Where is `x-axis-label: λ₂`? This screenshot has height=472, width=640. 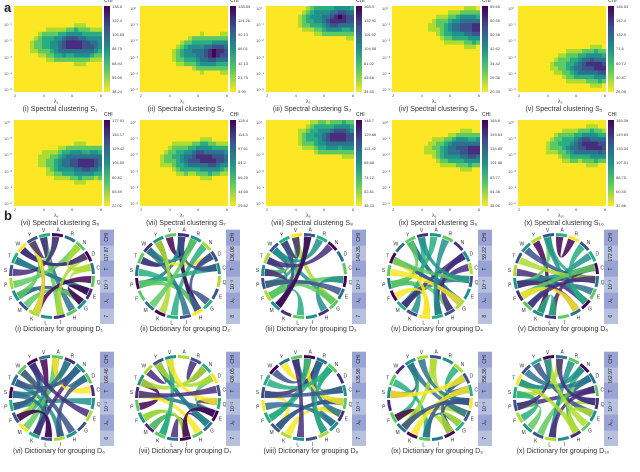
x-axis-label: λ₂ is located at coordinates (182, 102).